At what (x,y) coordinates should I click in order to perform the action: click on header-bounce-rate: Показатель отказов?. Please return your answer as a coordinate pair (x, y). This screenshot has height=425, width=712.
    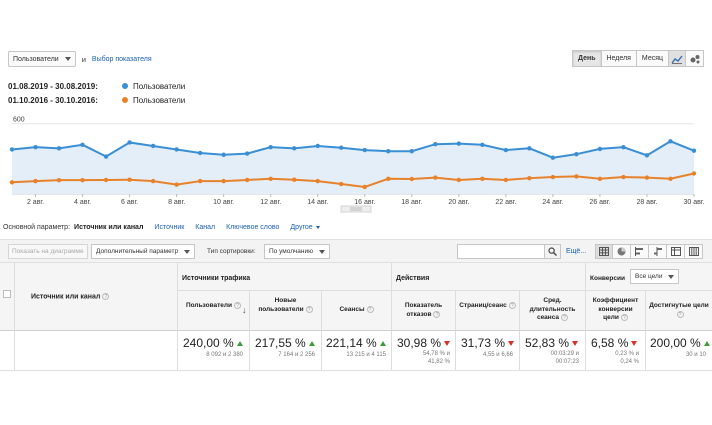
    Looking at the image, I should click on (424, 311).